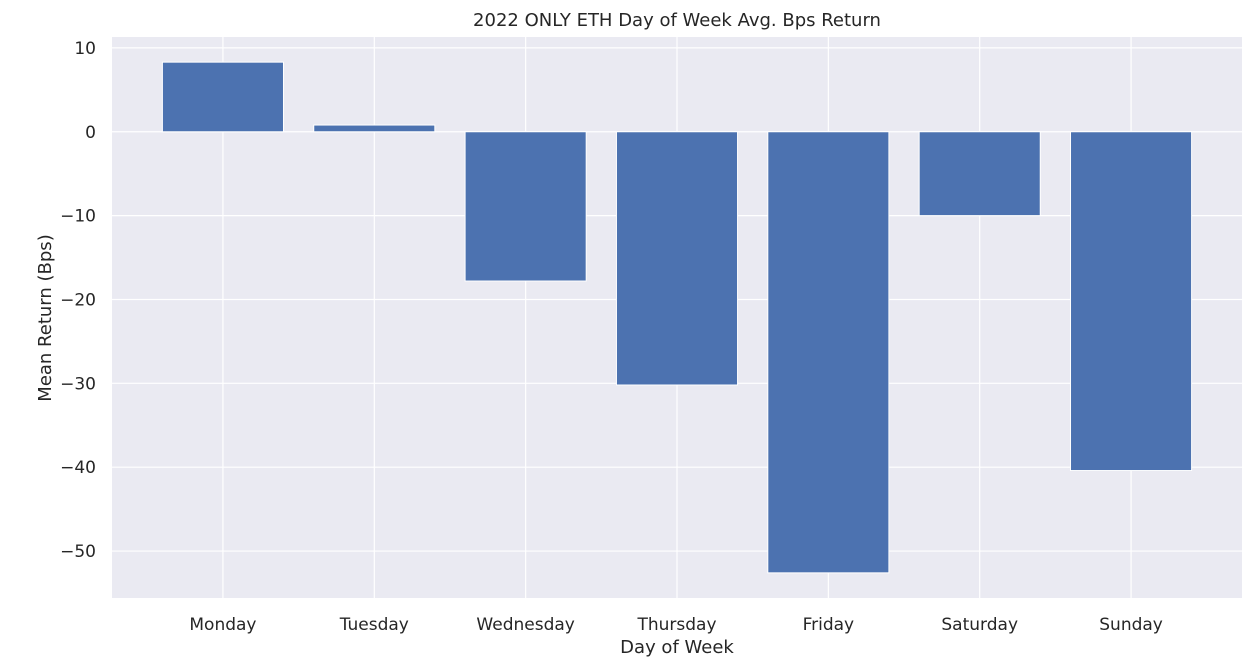  I want to click on x-tick-label: Tuesday, so click(374, 625).